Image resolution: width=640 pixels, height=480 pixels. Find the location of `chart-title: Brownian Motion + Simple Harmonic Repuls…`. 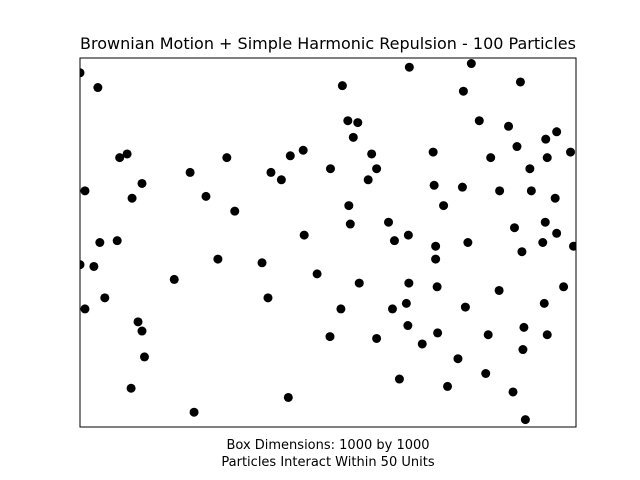

chart-title: Brownian Motion + Simple Harmonic Repuls… is located at coordinates (328, 43).